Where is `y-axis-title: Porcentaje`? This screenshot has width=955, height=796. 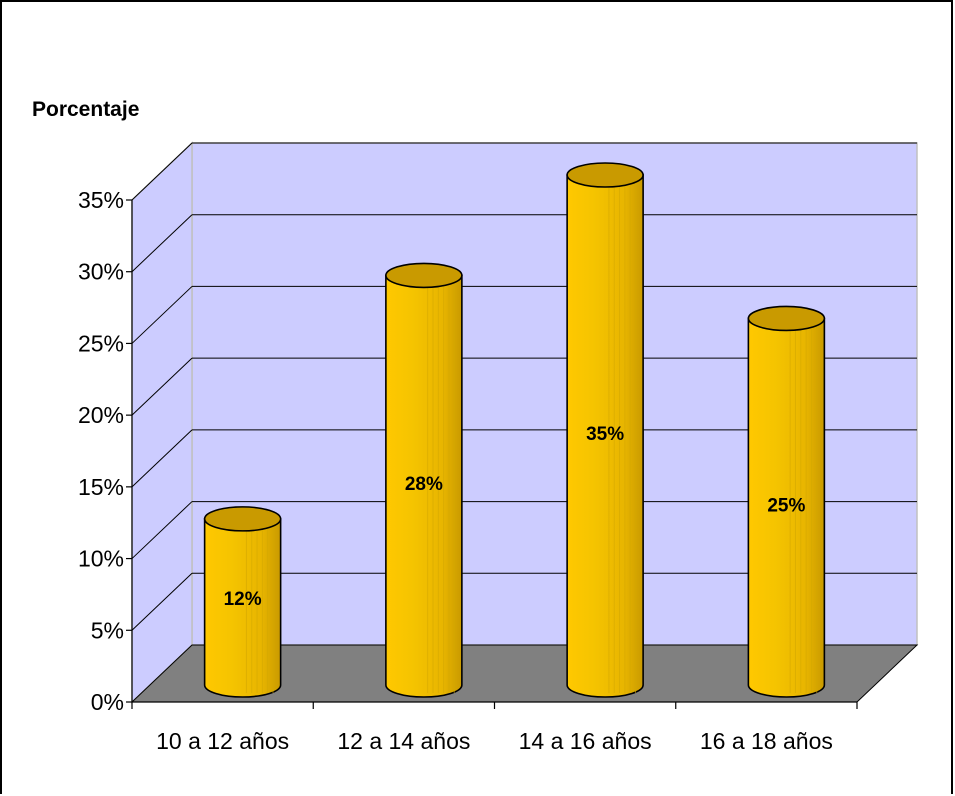
y-axis-title: Porcentaje is located at coordinates (85, 109).